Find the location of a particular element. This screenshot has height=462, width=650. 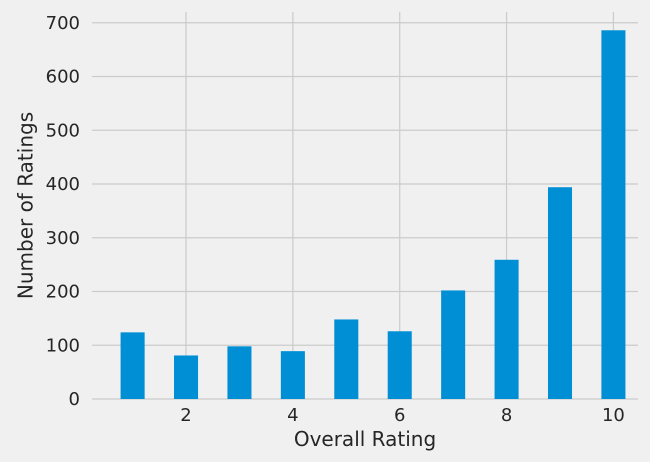

y-tick-labels: 0 100 200 300 400 500 600 700 is located at coordinates (63, 211).